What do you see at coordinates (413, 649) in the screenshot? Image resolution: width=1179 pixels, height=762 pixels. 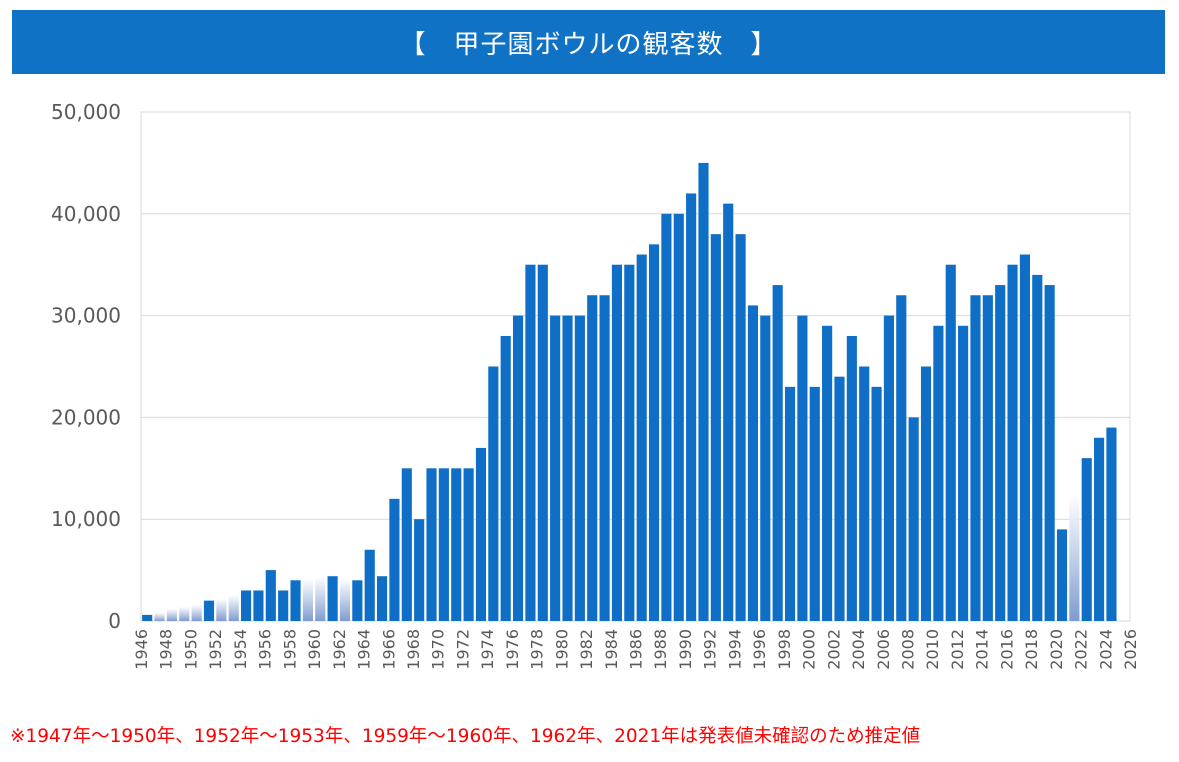 I see `x-tick-label: 1968` at bounding box center [413, 649].